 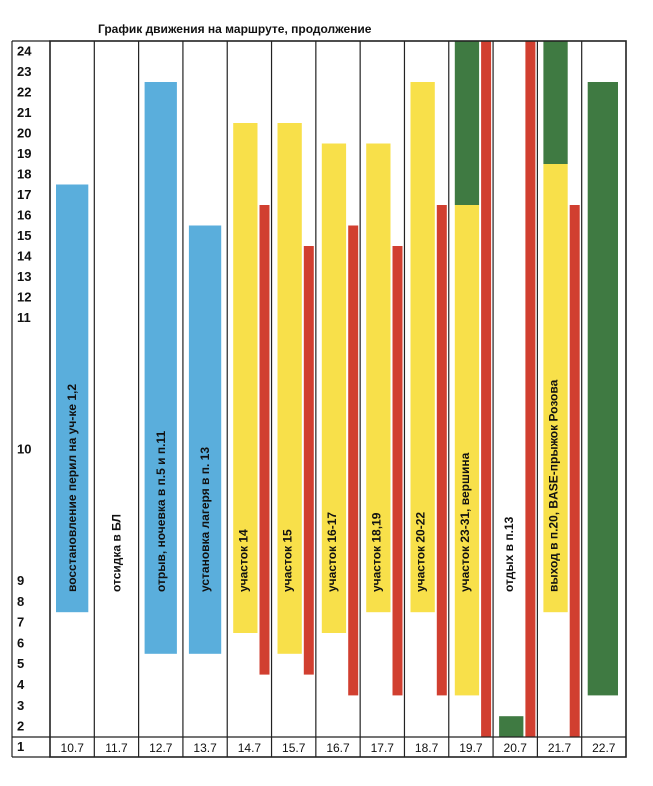 I want to click on segment-15.7-yellow, so click(x=289, y=388).